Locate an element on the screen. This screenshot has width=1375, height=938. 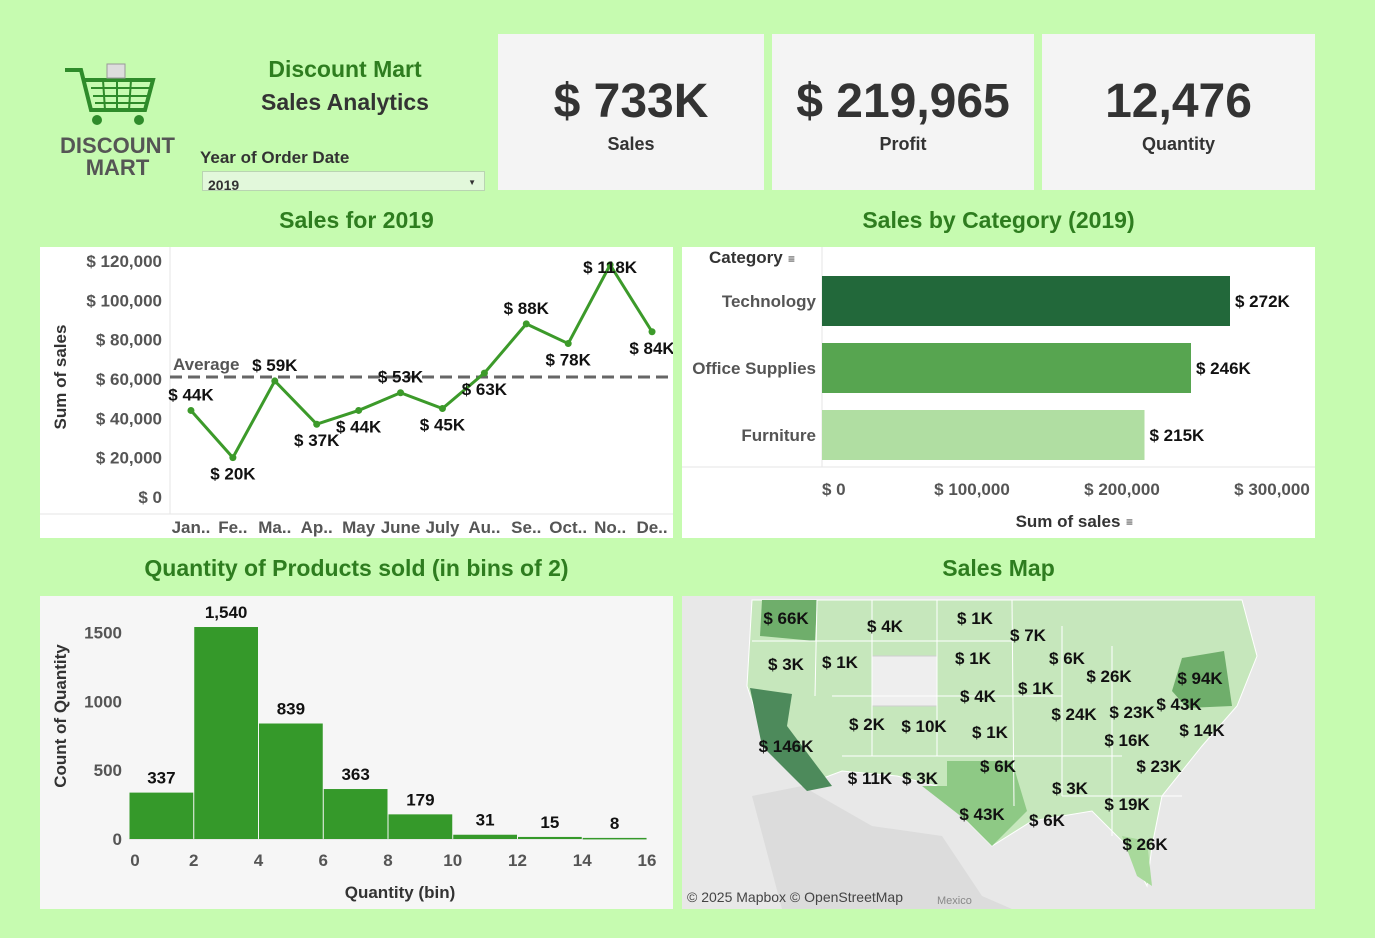
histogram-value-label: 337 is located at coordinates (161, 778).